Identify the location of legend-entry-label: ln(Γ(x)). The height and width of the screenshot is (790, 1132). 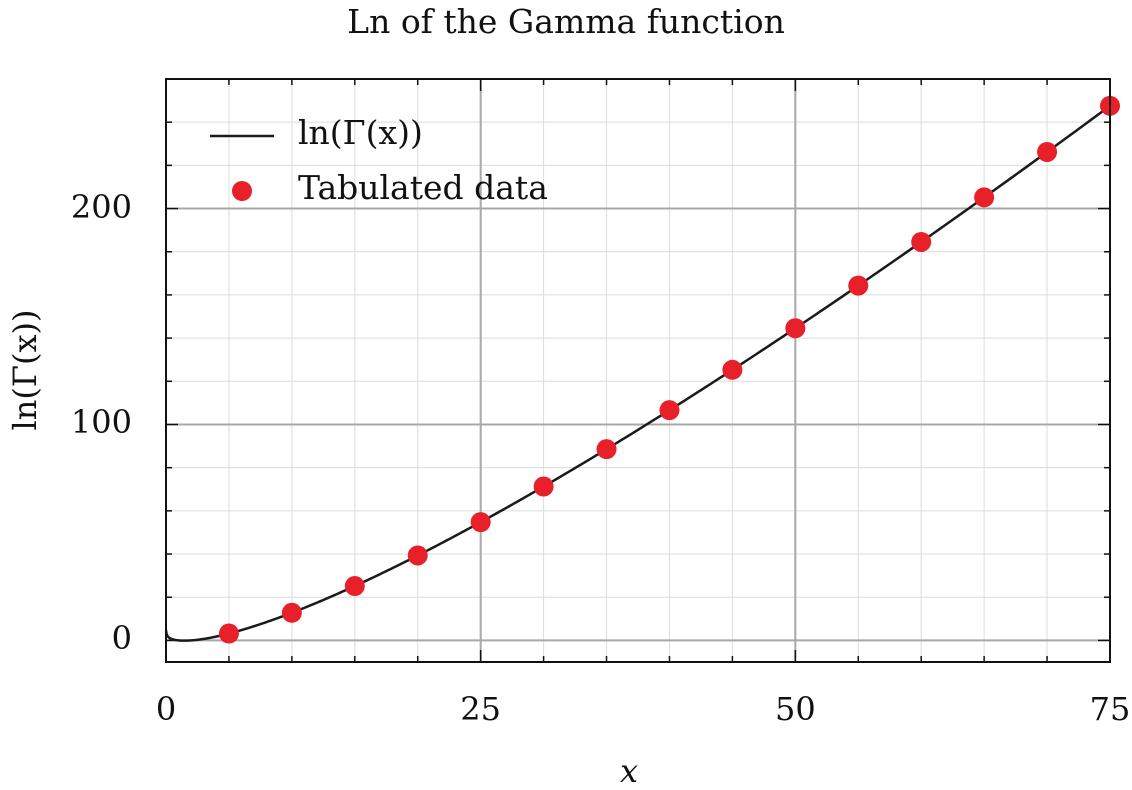
(360, 132).